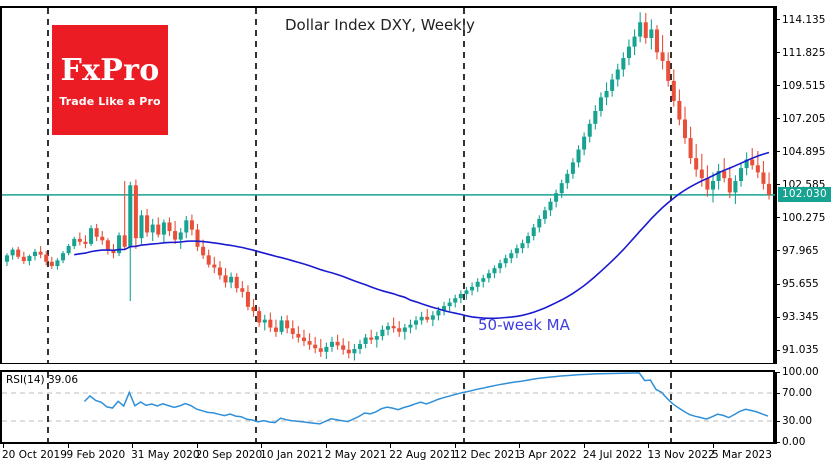 Image resolution: width=835 pixels, height=470 pixels. What do you see at coordinates (229, 455) in the screenshot?
I see `x-axis-date-label: 20 Sep 2020` at bounding box center [229, 455].